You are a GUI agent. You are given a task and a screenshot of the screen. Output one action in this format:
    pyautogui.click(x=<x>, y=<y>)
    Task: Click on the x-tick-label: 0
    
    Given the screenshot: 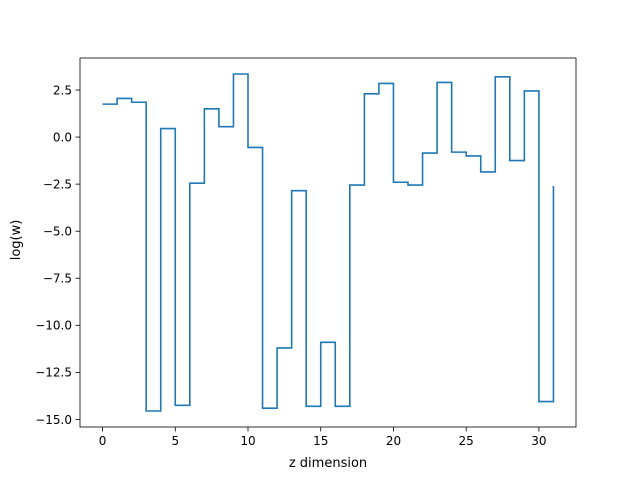 What is the action you would take?
    pyautogui.click(x=103, y=441)
    